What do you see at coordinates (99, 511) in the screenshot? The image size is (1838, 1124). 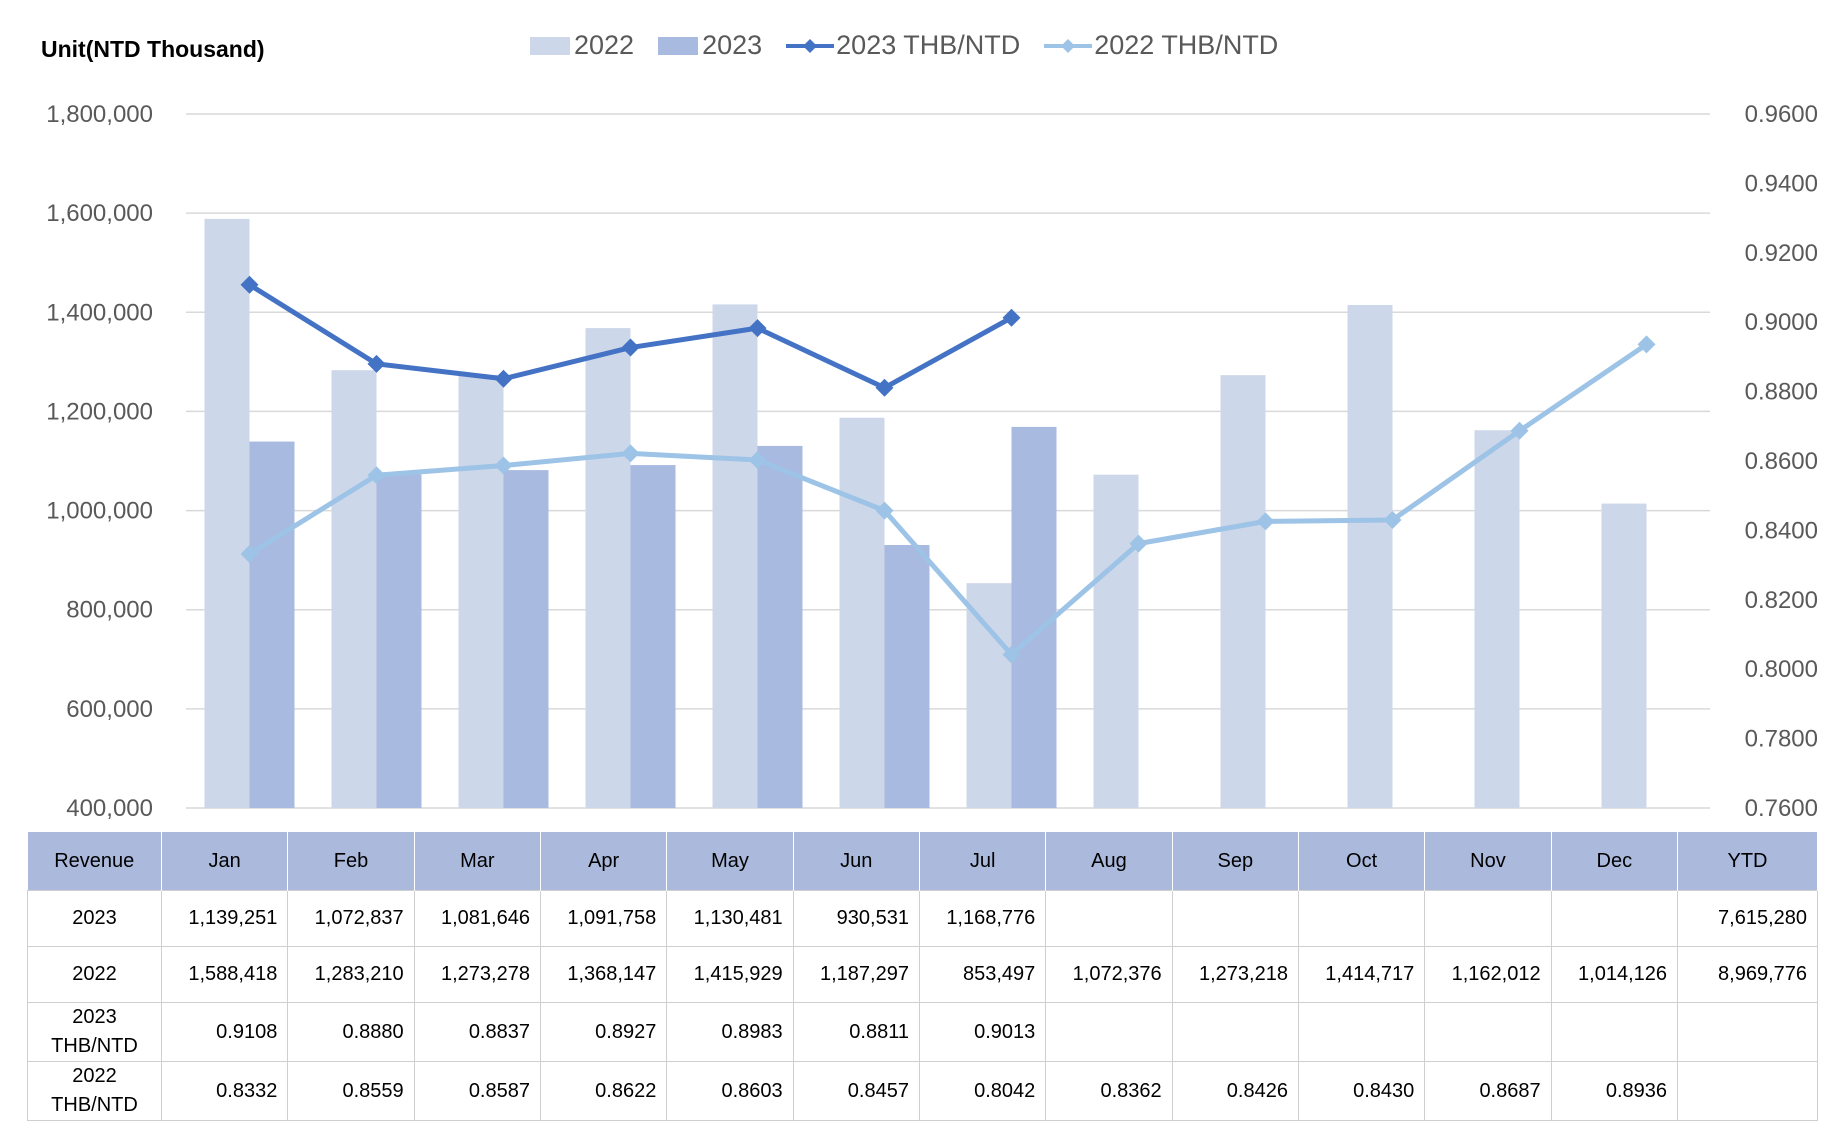 I see `y-left-tick-label: 1,000,000` at bounding box center [99, 511].